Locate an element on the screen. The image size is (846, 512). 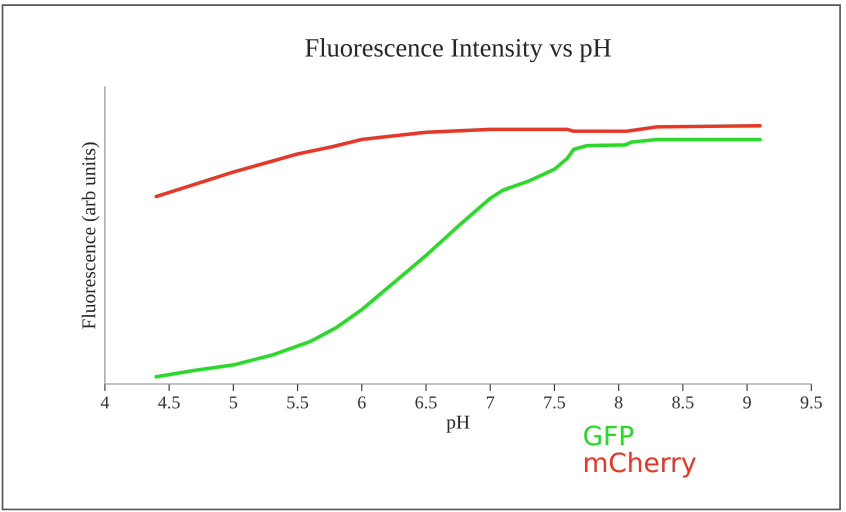
x-tick-label: 8.5 is located at coordinates (683, 402).